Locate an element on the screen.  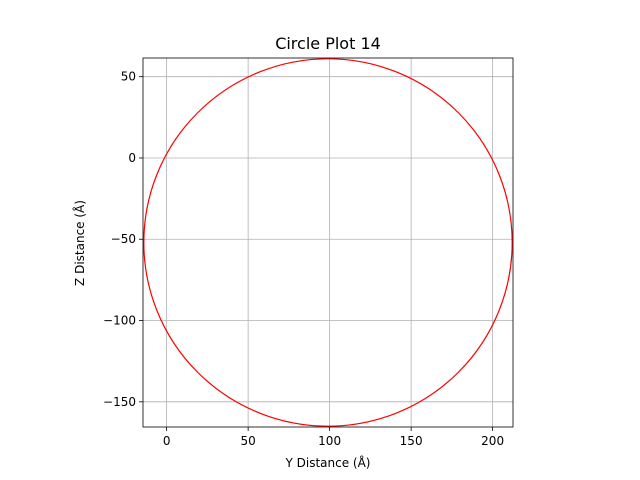
y-tick-label: −100 is located at coordinates (119, 321).